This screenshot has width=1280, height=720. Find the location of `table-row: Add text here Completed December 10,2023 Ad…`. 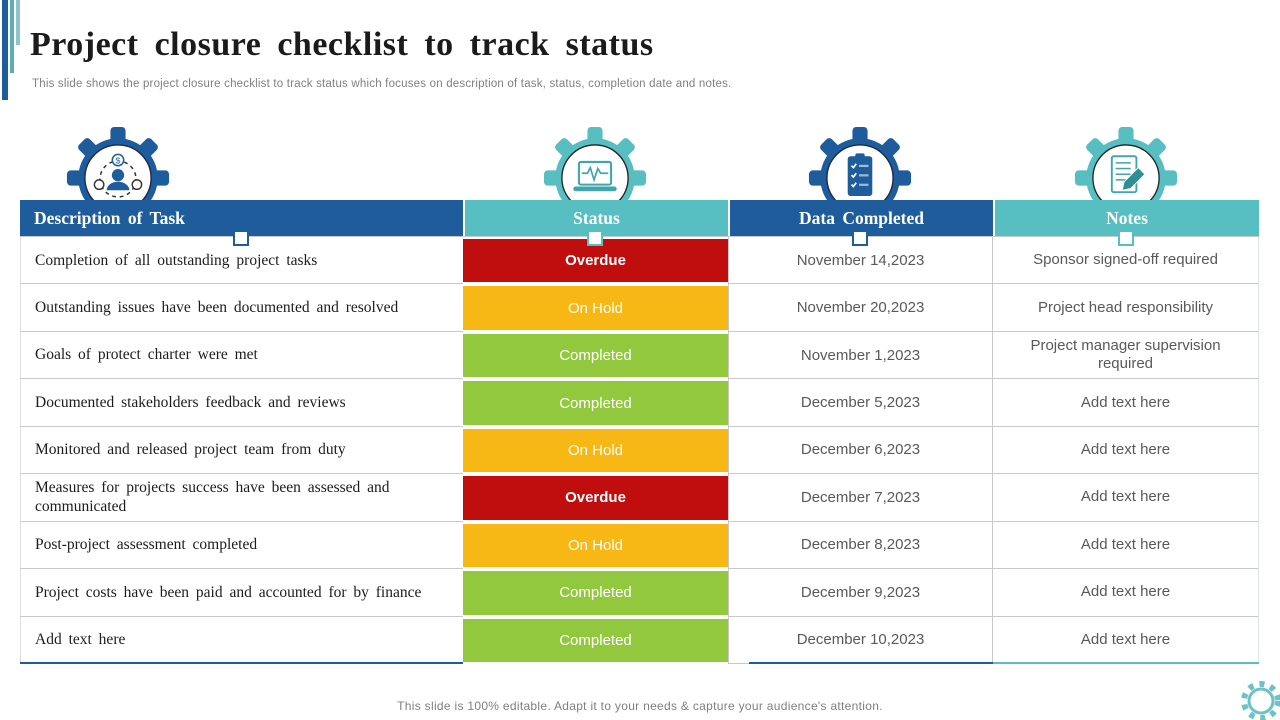

table-row: Add text here Completed December 10,2023 Ad… is located at coordinates (639, 640).